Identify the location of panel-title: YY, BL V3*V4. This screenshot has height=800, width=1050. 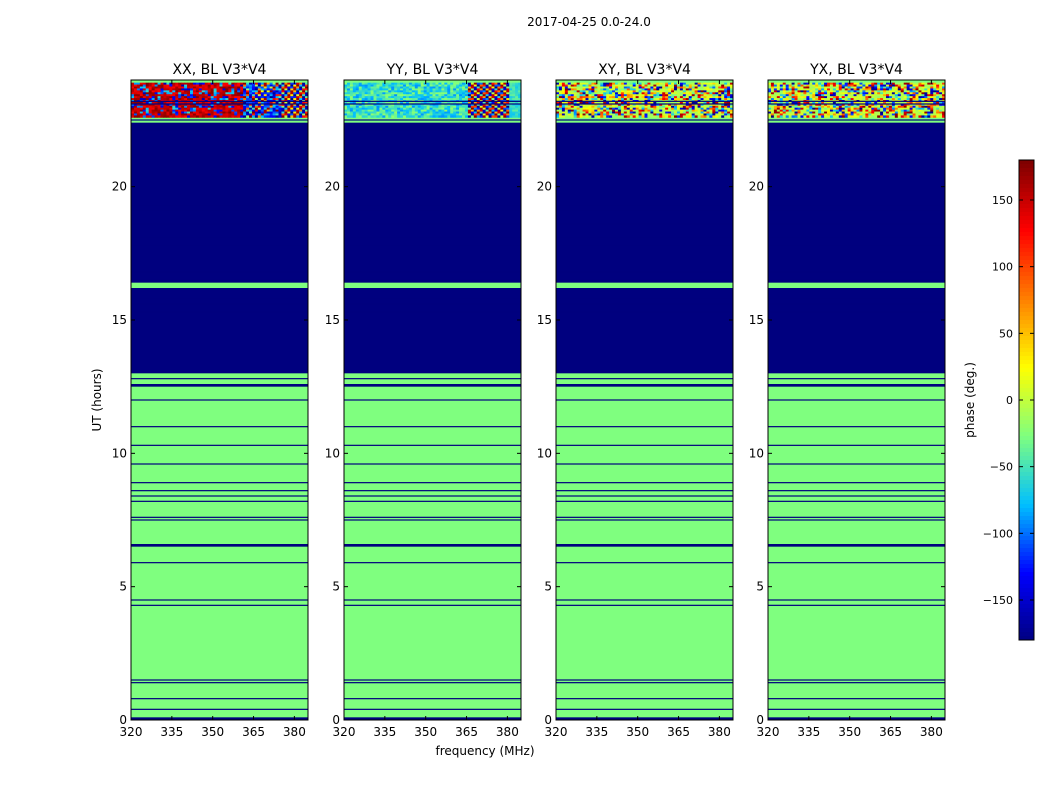
(432, 70).